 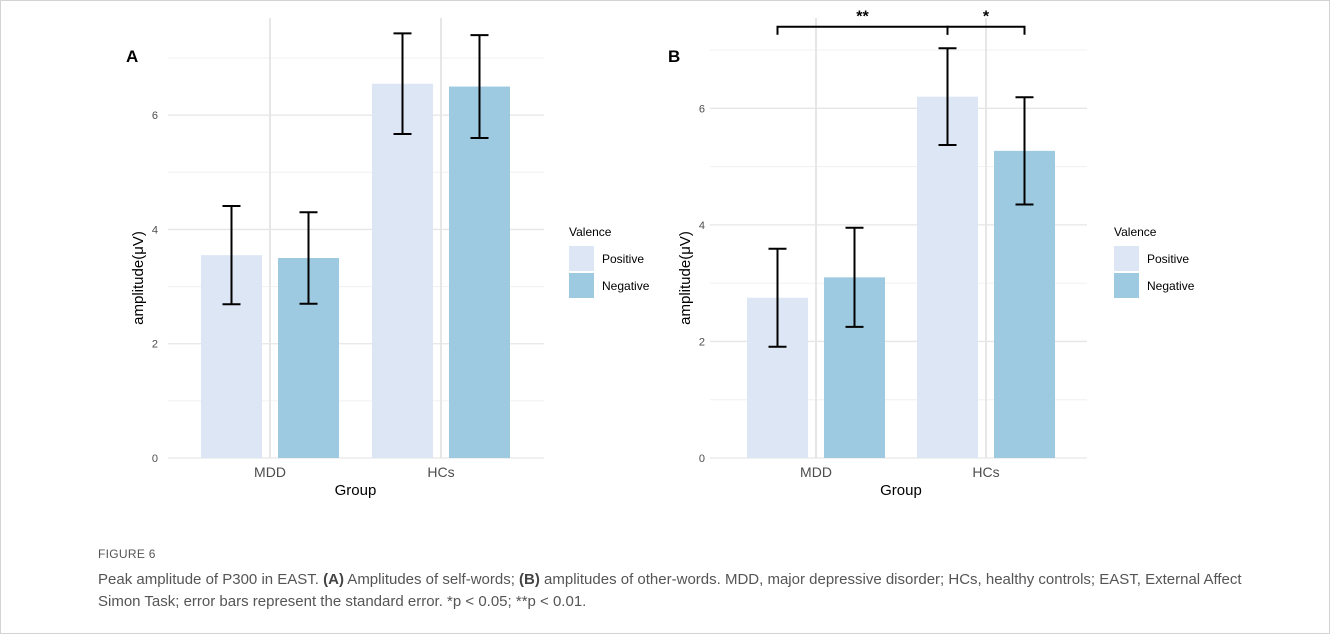 What do you see at coordinates (211, 579) in the screenshot?
I see `caption-part-1: Peak amplitude of P300 in EAST.` at bounding box center [211, 579].